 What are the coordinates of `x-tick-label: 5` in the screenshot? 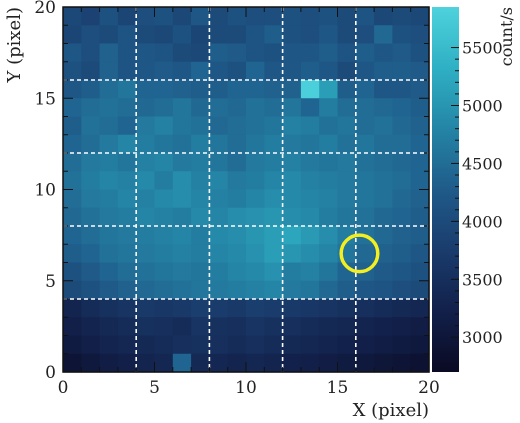 It's located at (154, 388).